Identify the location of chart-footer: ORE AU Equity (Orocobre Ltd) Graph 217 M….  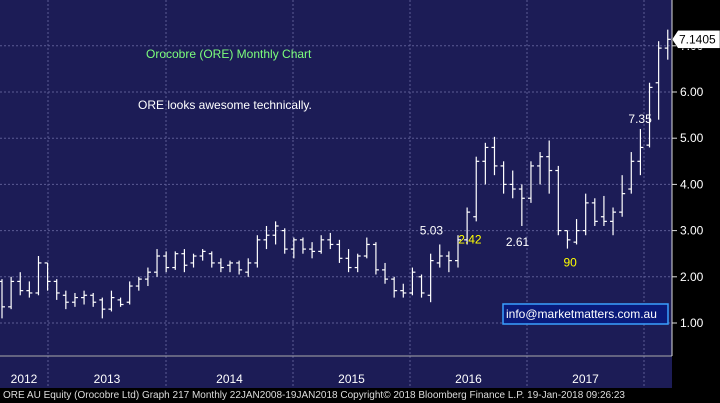
(360, 395).